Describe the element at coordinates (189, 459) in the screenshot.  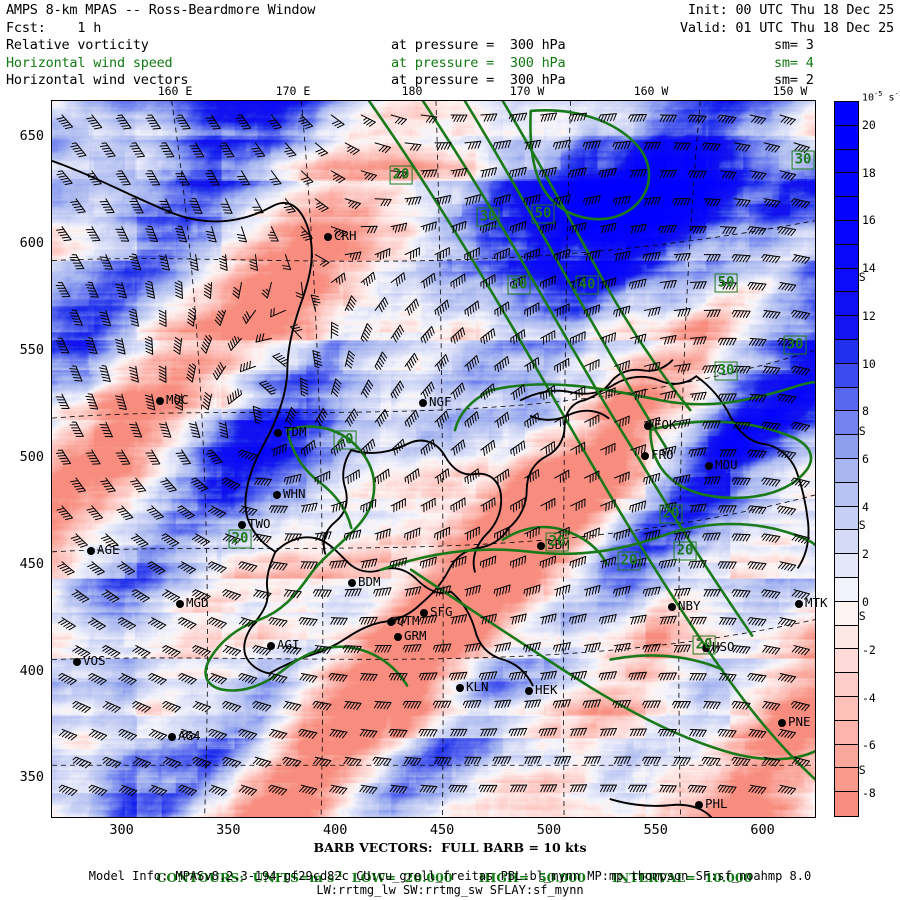
I see `longitude-gridline` at that location.